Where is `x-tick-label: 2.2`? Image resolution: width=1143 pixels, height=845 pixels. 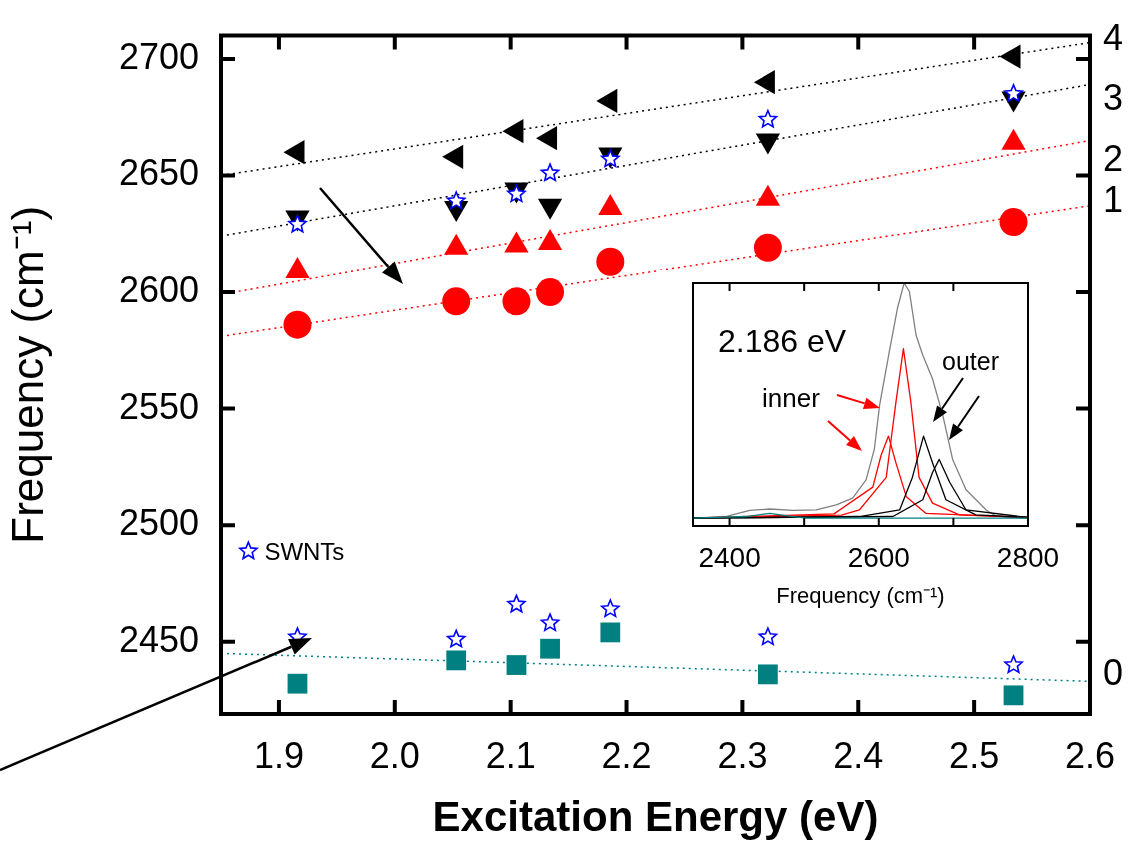 x-tick-label: 2.2 is located at coordinates (626, 755).